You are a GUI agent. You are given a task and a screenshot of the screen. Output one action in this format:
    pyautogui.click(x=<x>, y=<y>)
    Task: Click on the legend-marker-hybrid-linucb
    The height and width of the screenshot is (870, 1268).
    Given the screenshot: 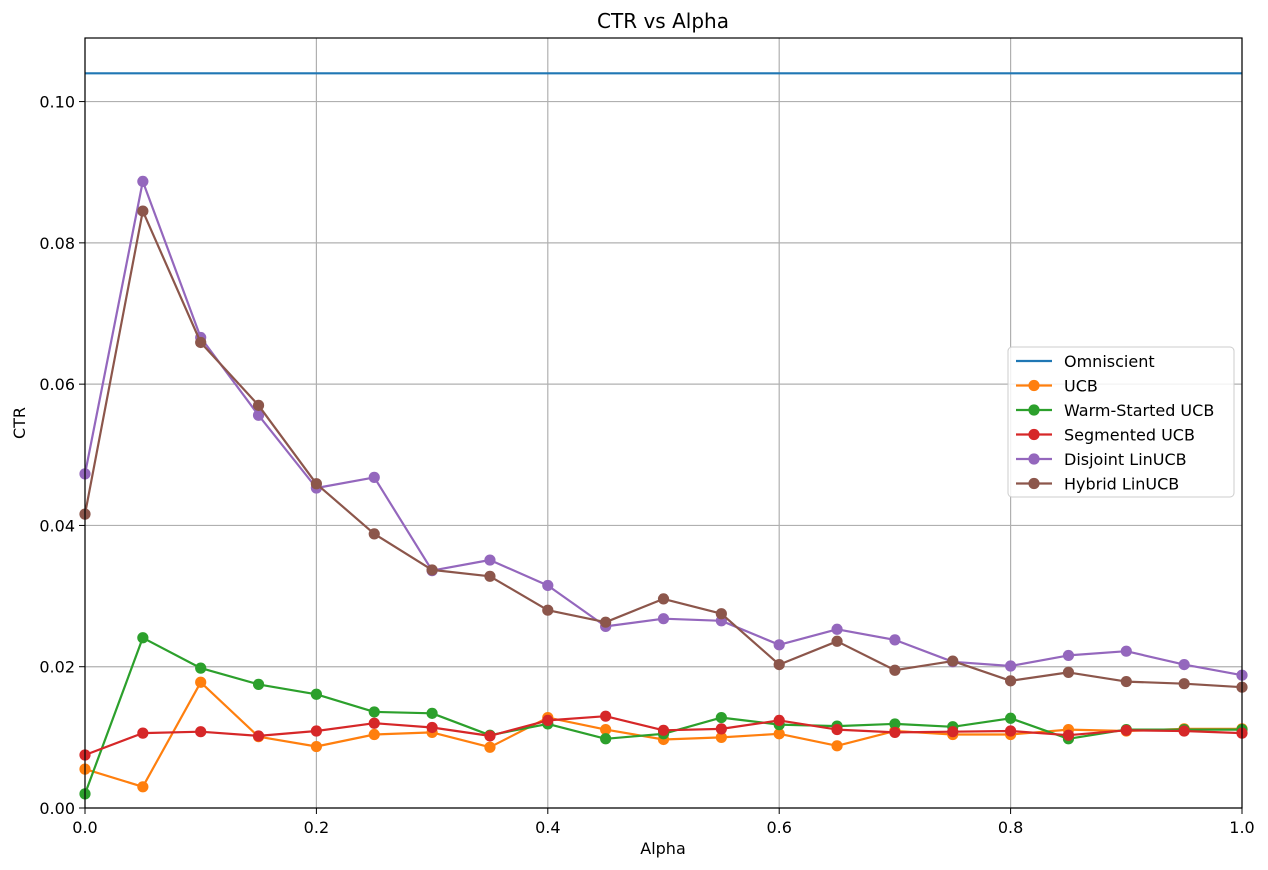 What is the action you would take?
    pyautogui.click(x=1034, y=483)
    